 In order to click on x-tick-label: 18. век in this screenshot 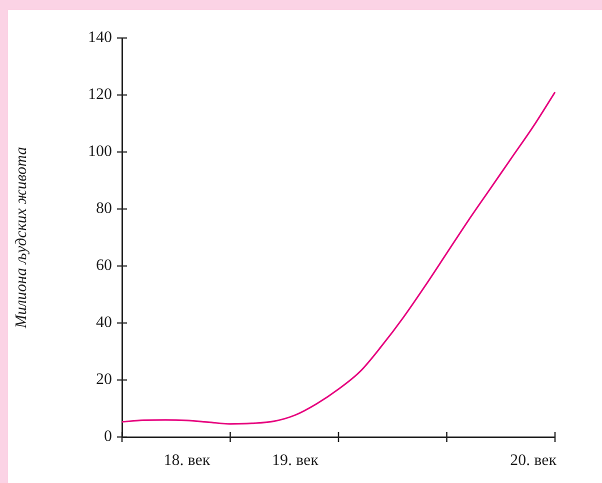, I will do `click(187, 460)`.